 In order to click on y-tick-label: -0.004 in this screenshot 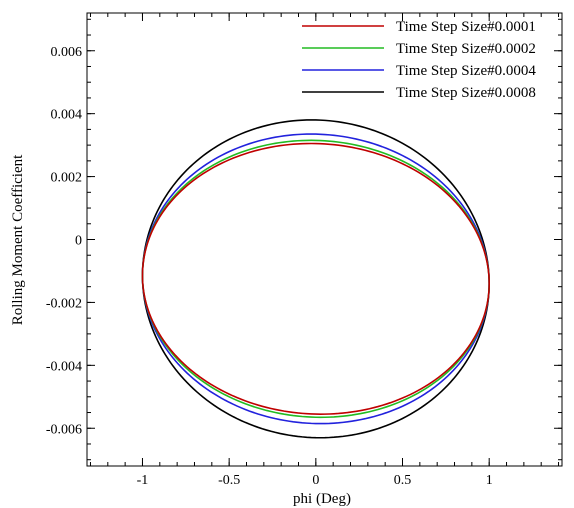, I will do `click(64, 366)`.